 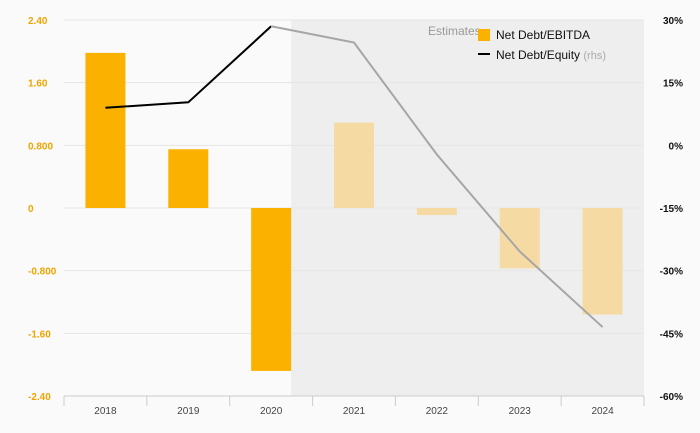 What do you see at coordinates (38, 84) in the screenshot?
I see `left-tick-label: 1.60` at bounding box center [38, 84].